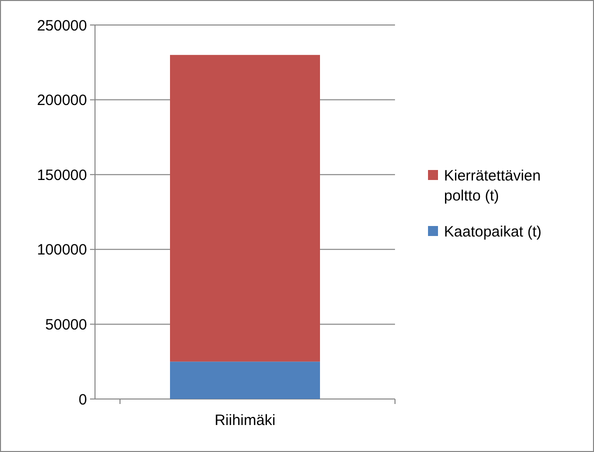 The image size is (594, 452). Describe the element at coordinates (61, 25) in the screenshot. I see `y-tick-label: 250000` at that location.